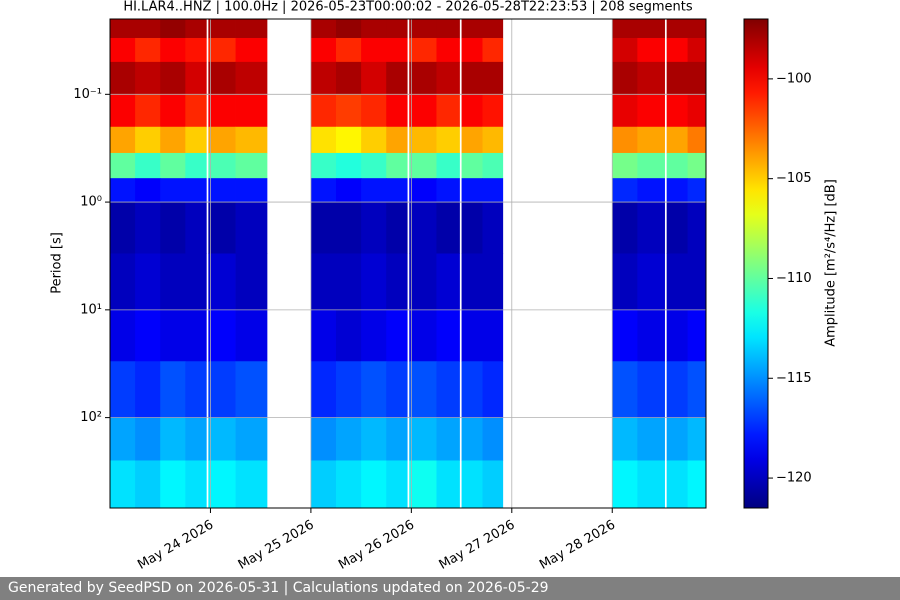 The height and width of the screenshot is (600, 900). Describe the element at coordinates (756, 263) in the screenshot. I see `colorbar` at that location.